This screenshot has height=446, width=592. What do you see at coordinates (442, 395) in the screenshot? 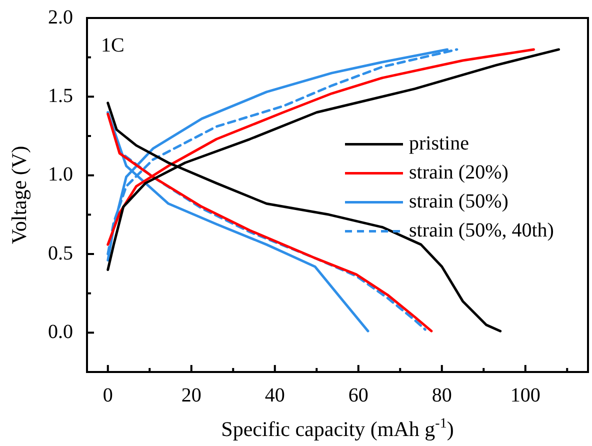
I see `x-tick-label: 80` at bounding box center [442, 395].